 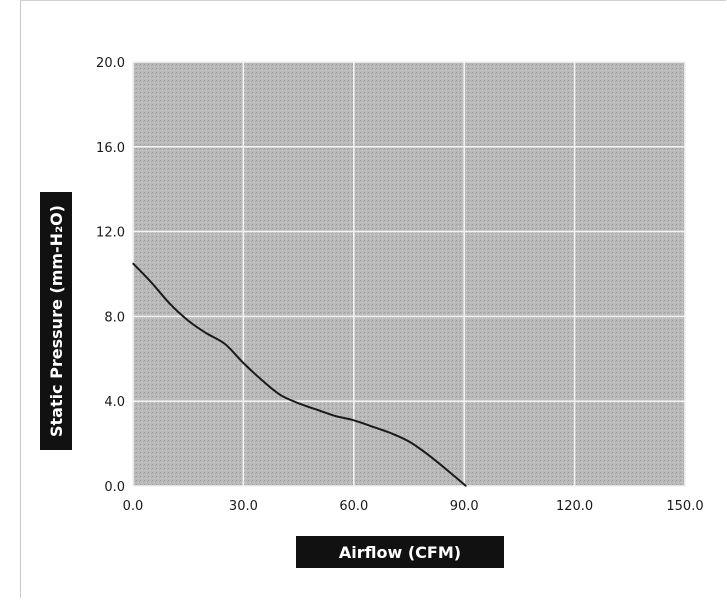 I want to click on x-tick-label: 120.0, so click(x=574, y=506).